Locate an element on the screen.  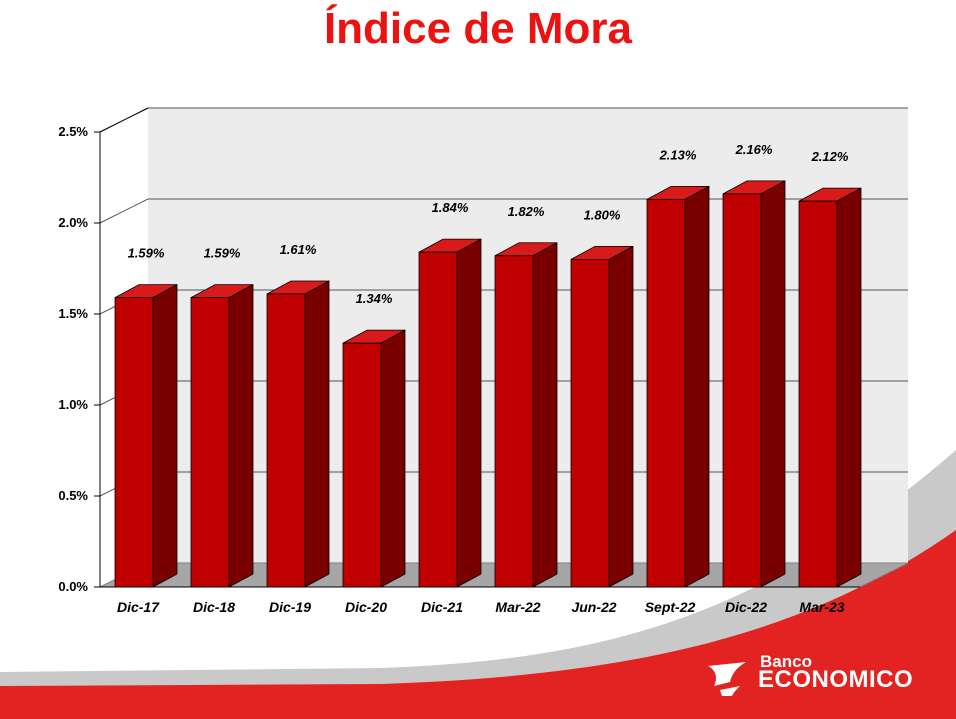
data-label: 1.84% is located at coordinates (450, 207).